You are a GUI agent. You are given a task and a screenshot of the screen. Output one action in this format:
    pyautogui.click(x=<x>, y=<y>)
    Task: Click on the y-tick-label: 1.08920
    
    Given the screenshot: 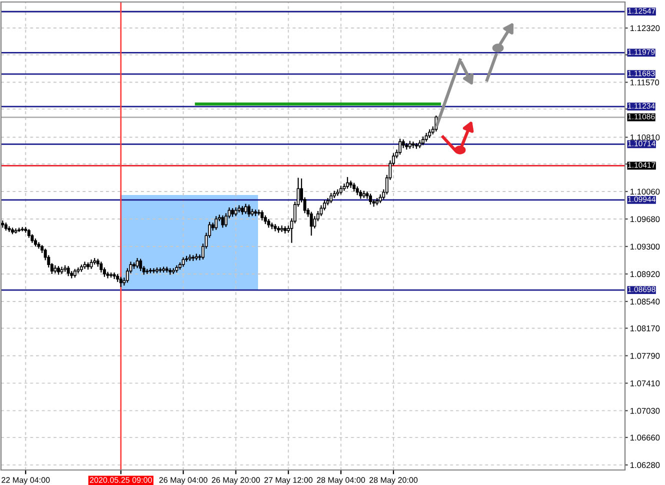 What is the action you would take?
    pyautogui.click(x=645, y=274)
    